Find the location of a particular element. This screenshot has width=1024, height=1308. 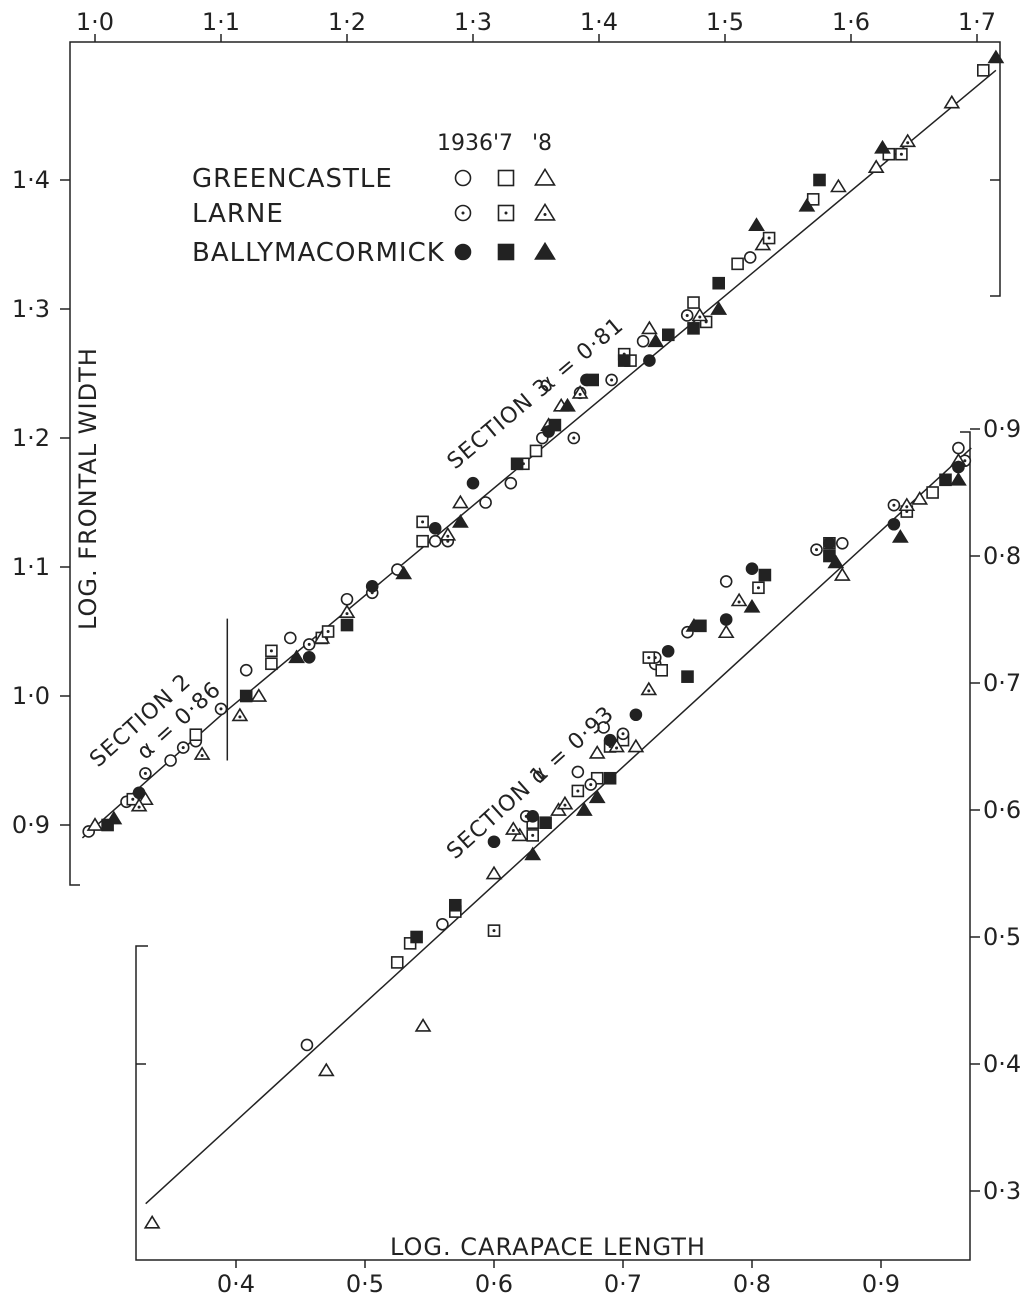

upper-y-tick-label-5: 1·4 is located at coordinates (31, 180).